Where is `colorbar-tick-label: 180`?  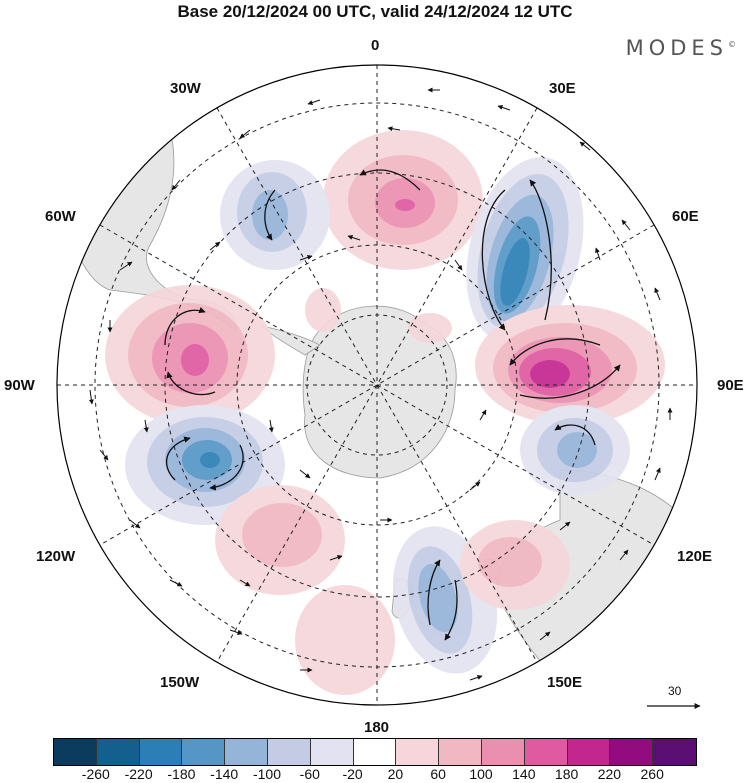 colorbar-tick-label: 180 is located at coordinates (566, 774).